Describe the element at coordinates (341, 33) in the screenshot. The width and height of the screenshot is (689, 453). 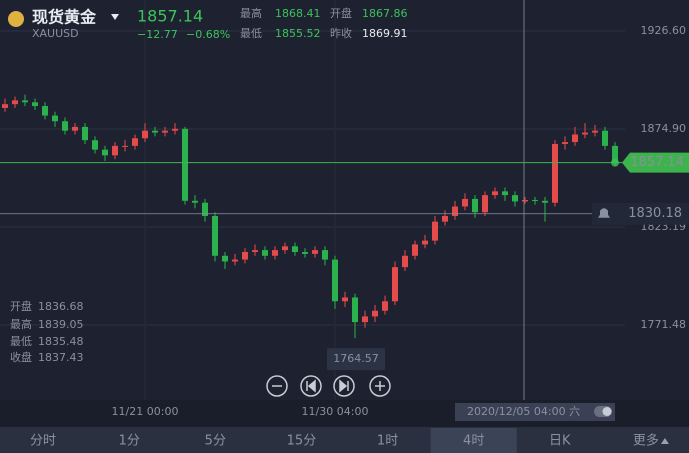
I see `label: 昨收` at that location.